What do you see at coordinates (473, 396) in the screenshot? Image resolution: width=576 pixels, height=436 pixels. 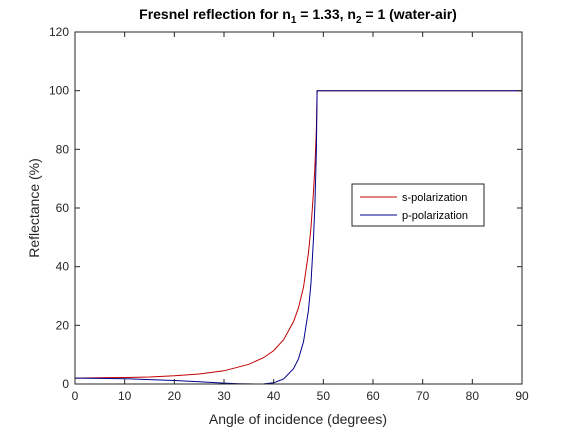 I see `x-tick-label: 80` at bounding box center [473, 396].